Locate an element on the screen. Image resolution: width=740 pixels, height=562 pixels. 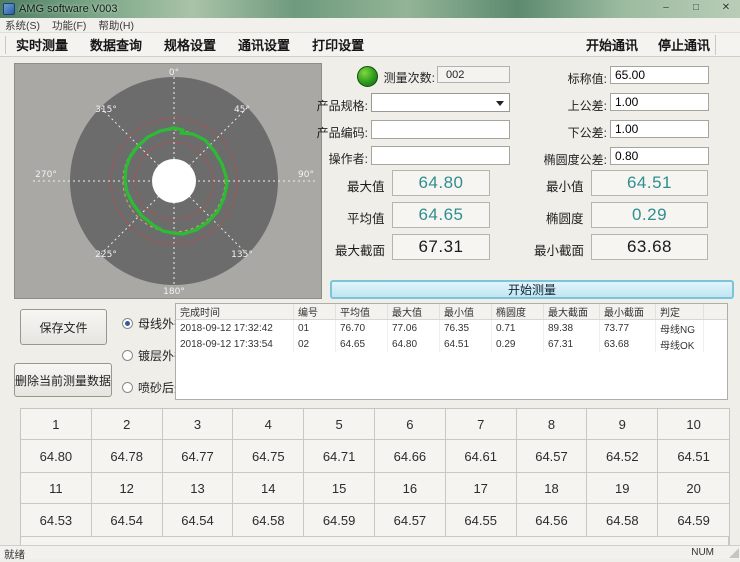
ovality-box: 0.29 is located at coordinates (649, 215).